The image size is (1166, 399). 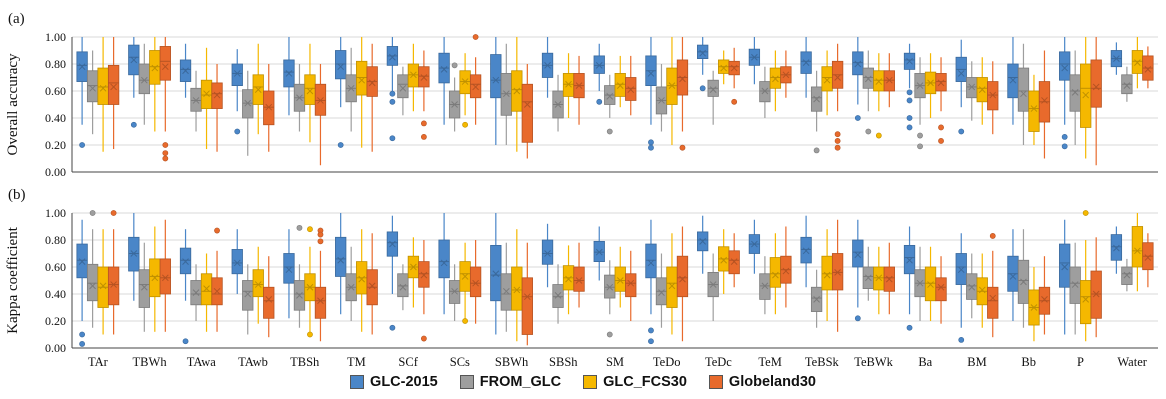 What do you see at coordinates (822, 362) in the screenshot?
I see `category-label: TeBSk` at bounding box center [822, 362].